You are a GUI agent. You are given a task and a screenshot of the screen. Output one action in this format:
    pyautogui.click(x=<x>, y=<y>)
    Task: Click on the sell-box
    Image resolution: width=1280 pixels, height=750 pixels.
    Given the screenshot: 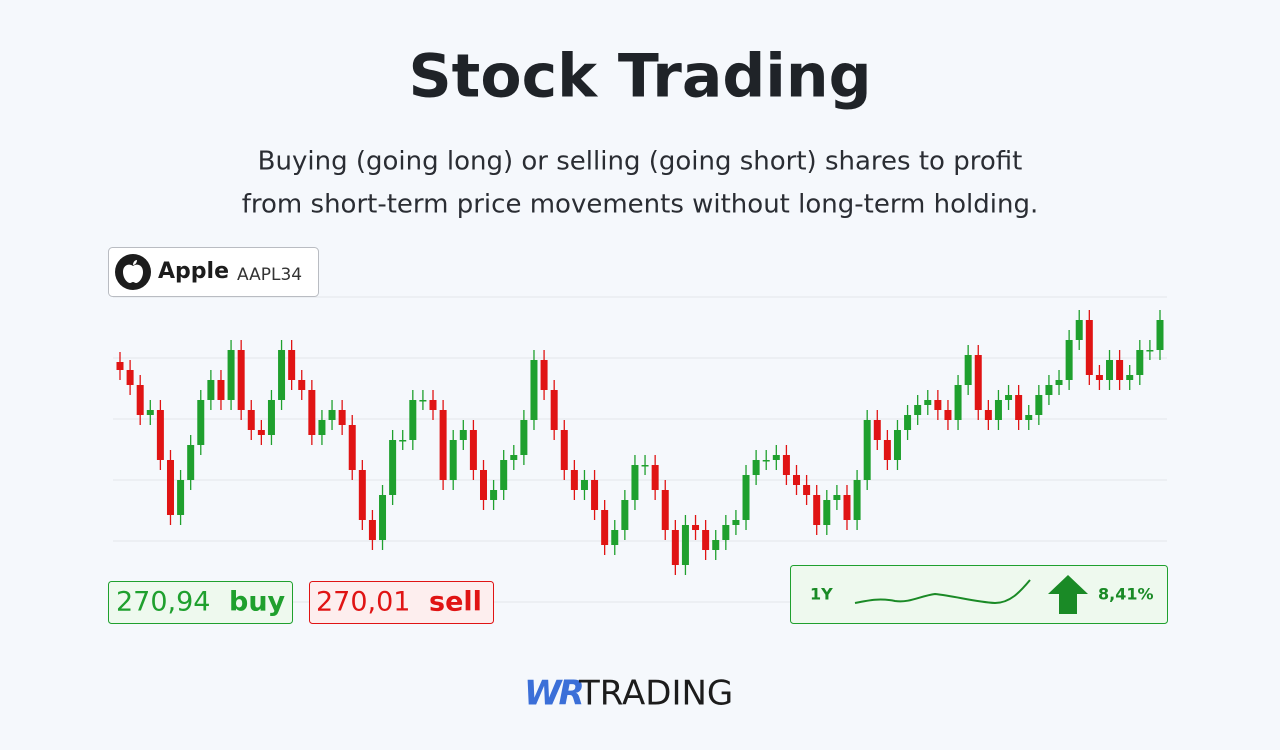 What is the action you would take?
    pyautogui.click(x=401, y=602)
    